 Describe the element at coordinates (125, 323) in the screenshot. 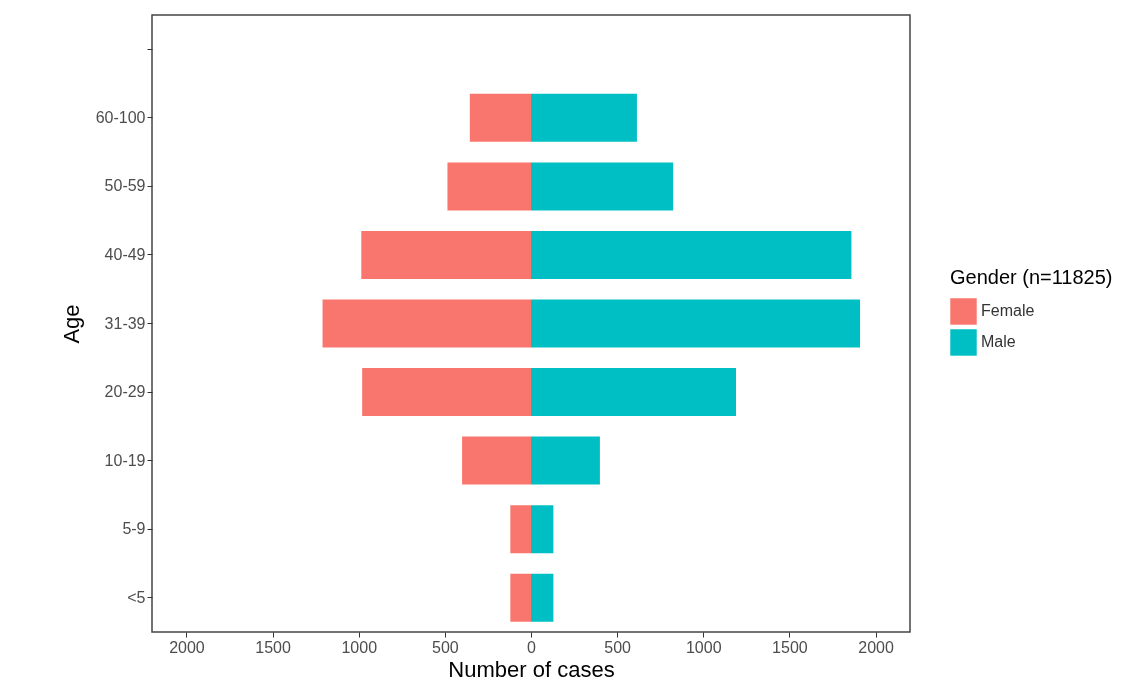

I see `y-tick-label: 31-39` at that location.